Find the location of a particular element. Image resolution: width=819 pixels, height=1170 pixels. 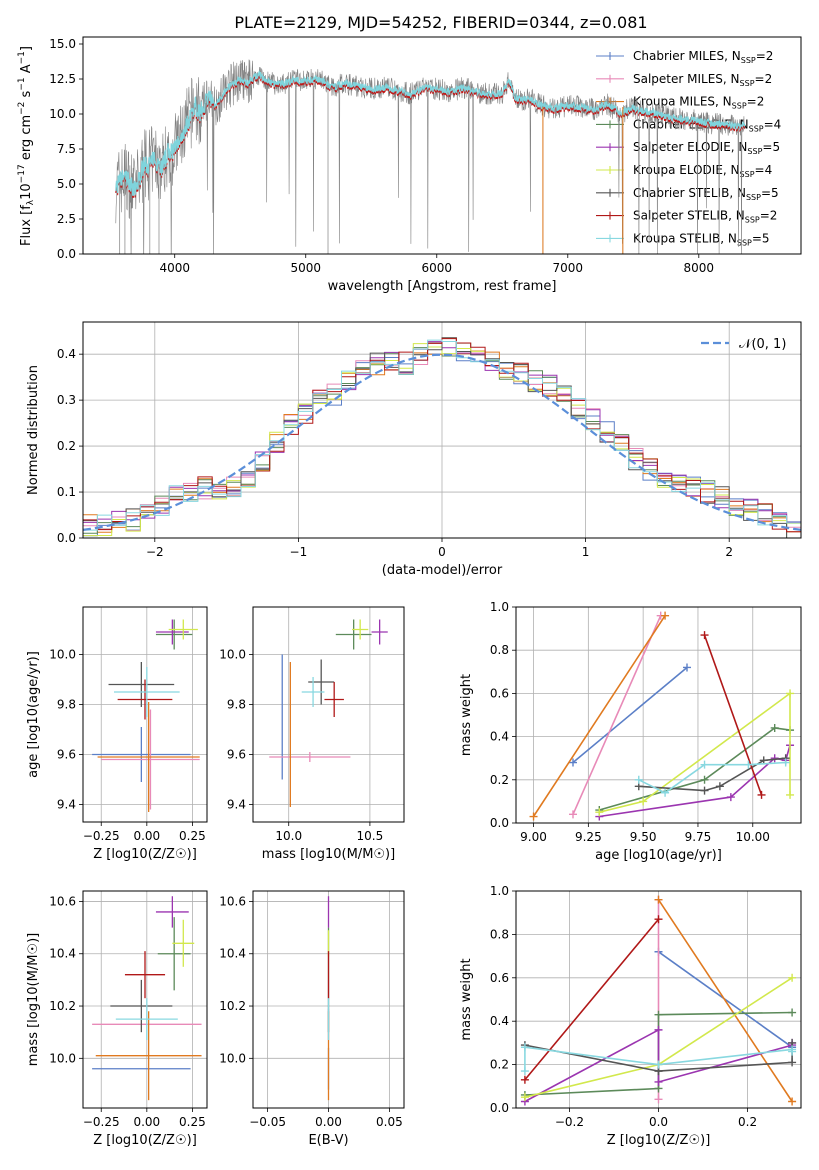

x-tick-label: 9.75 is located at coordinates (698, 837).